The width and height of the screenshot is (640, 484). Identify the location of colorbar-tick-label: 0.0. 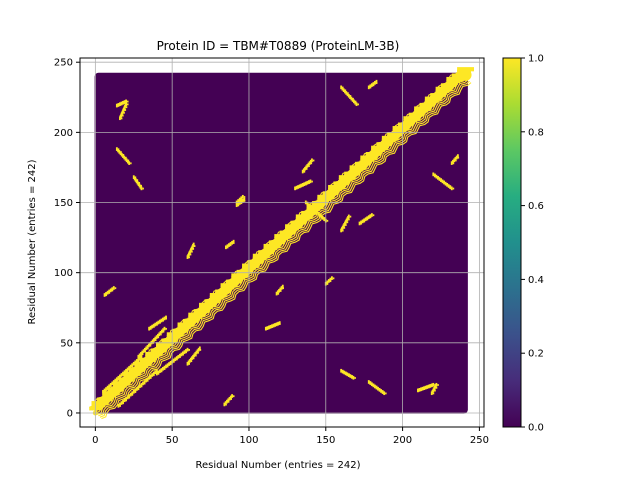
(536, 428).